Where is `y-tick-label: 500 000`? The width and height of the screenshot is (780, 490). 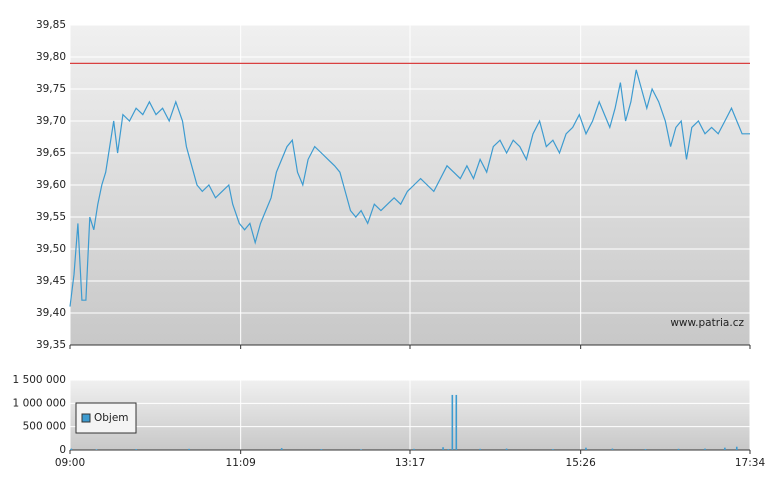 y-tick-label: 500 000 is located at coordinates (44, 427).